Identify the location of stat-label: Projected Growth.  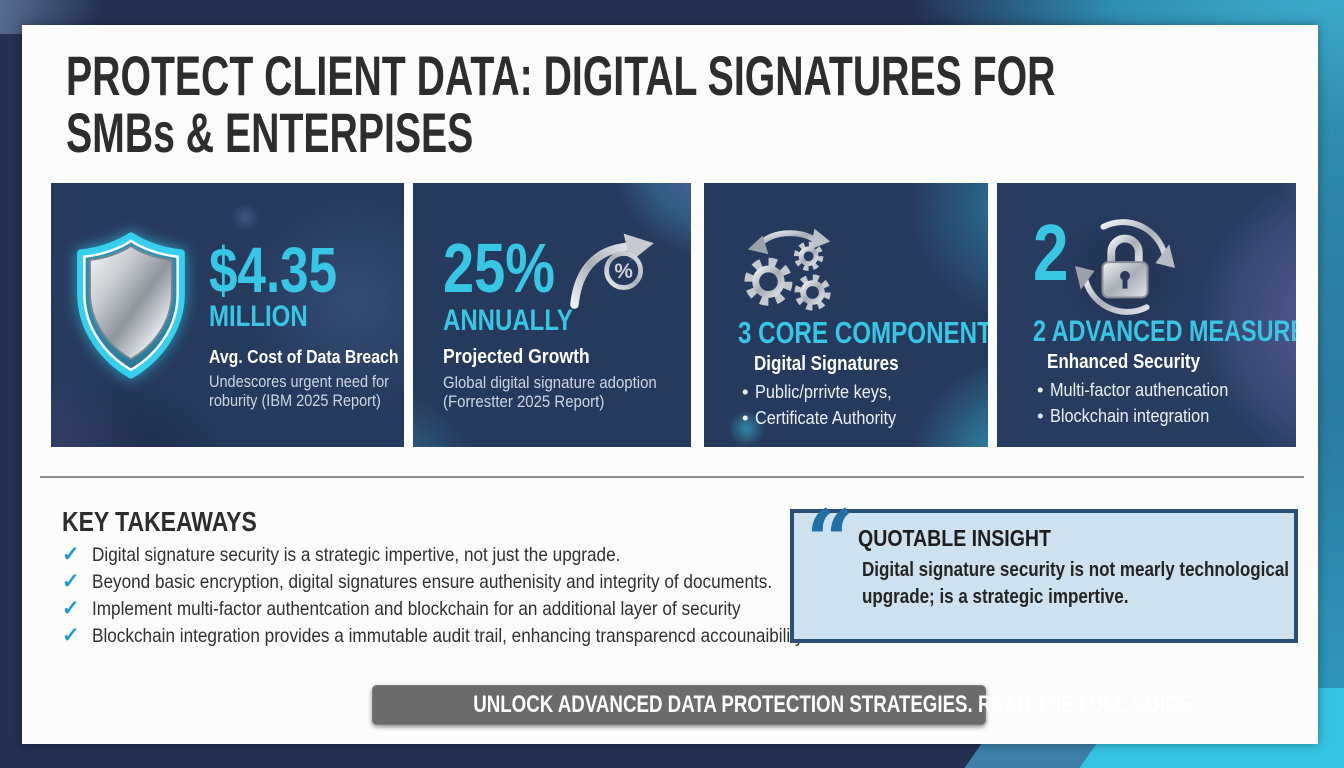
(516, 357).